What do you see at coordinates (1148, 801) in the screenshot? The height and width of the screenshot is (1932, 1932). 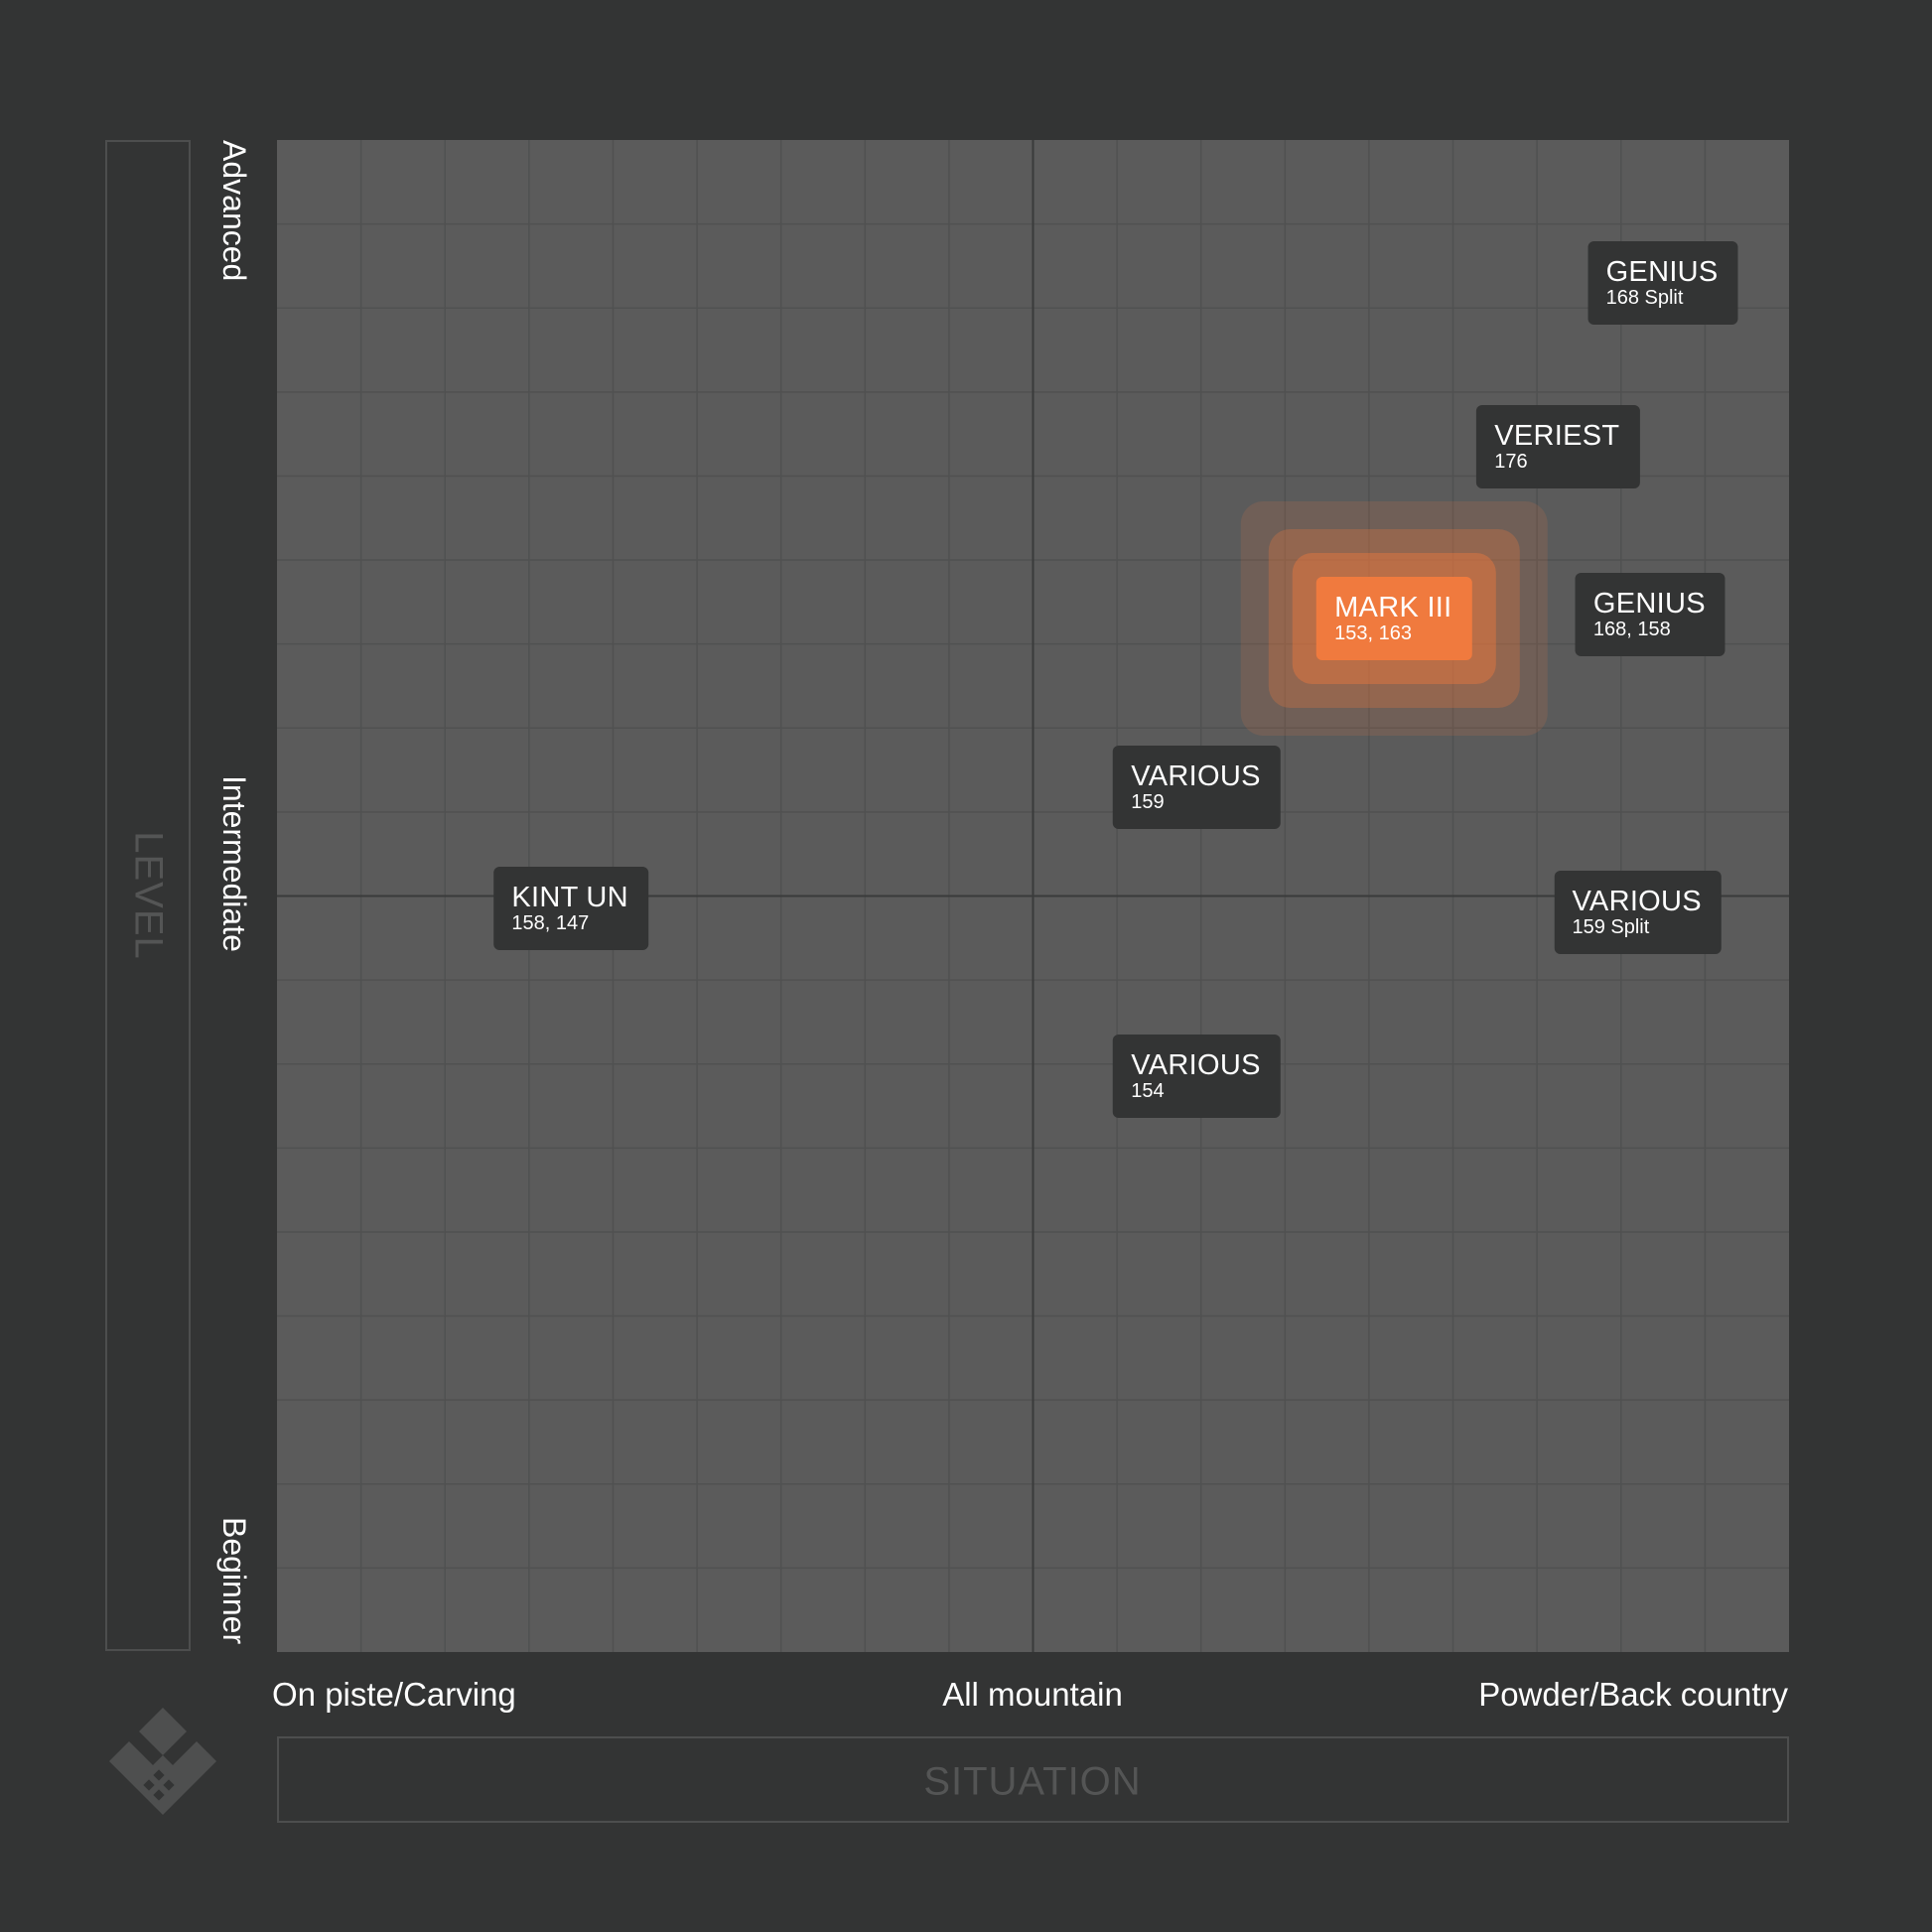 I see `data-point-sizes: 159` at bounding box center [1148, 801].